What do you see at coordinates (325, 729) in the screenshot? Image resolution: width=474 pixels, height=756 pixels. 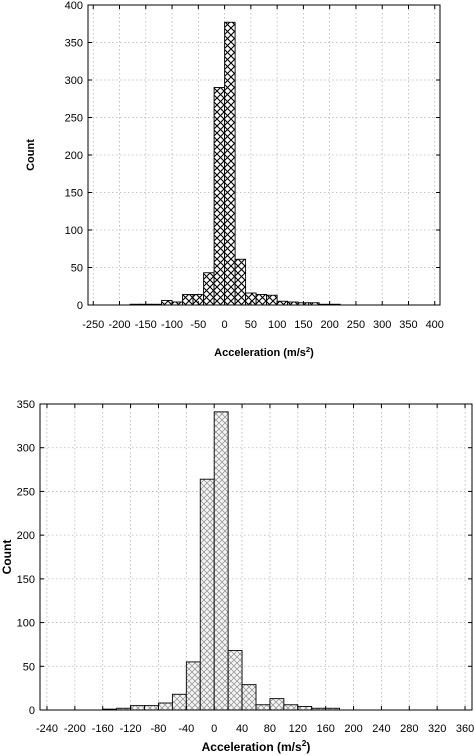 I see `x-tick-label: 160` at bounding box center [325, 729].